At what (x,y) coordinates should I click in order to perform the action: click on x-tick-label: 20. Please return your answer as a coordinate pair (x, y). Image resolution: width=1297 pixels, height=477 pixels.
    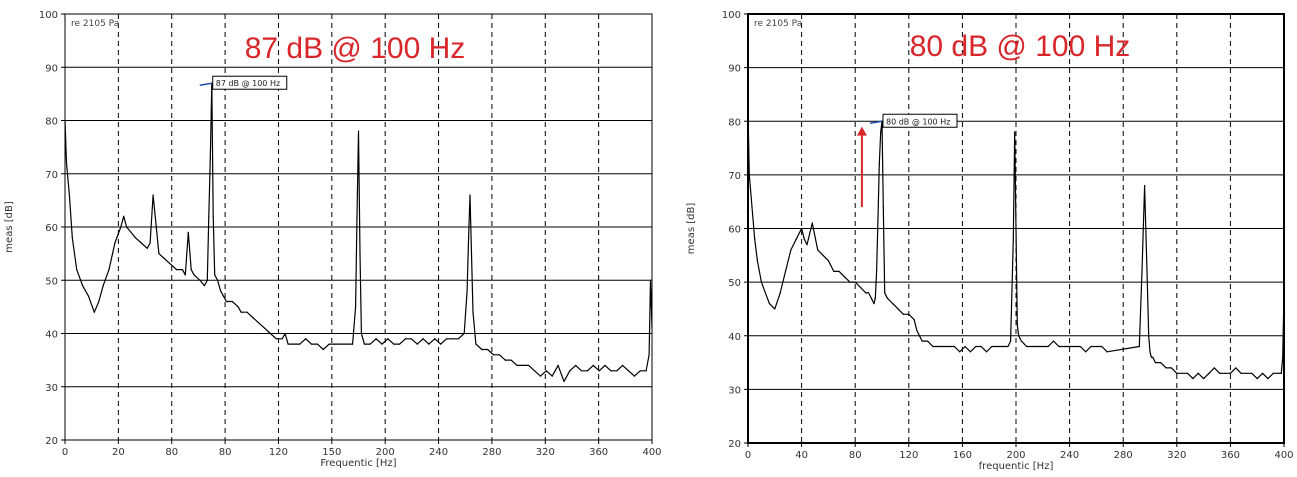
    Looking at the image, I should click on (118, 452).